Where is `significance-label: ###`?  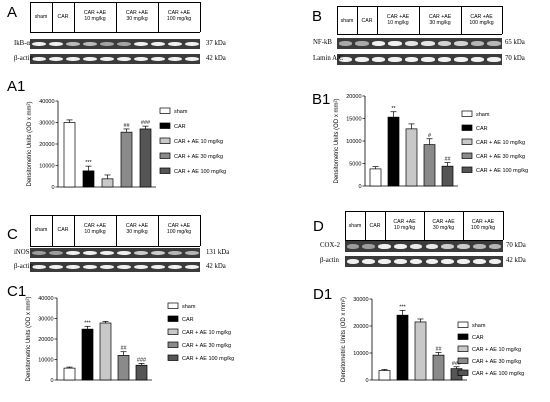 significance-label: ### is located at coordinates (146, 123).